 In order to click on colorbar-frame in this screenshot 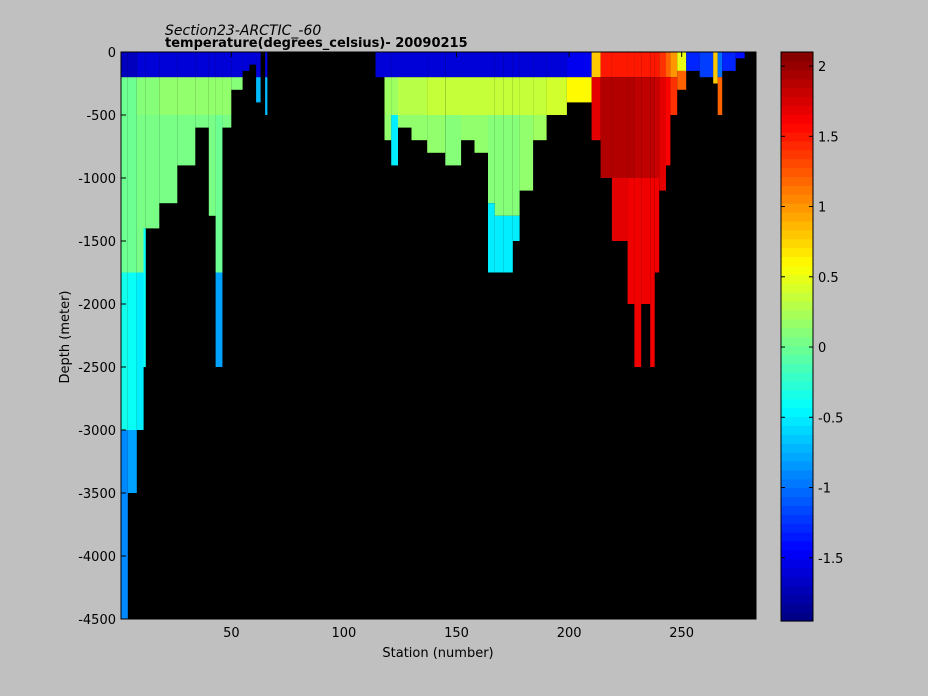, I will do `click(797, 336)`.